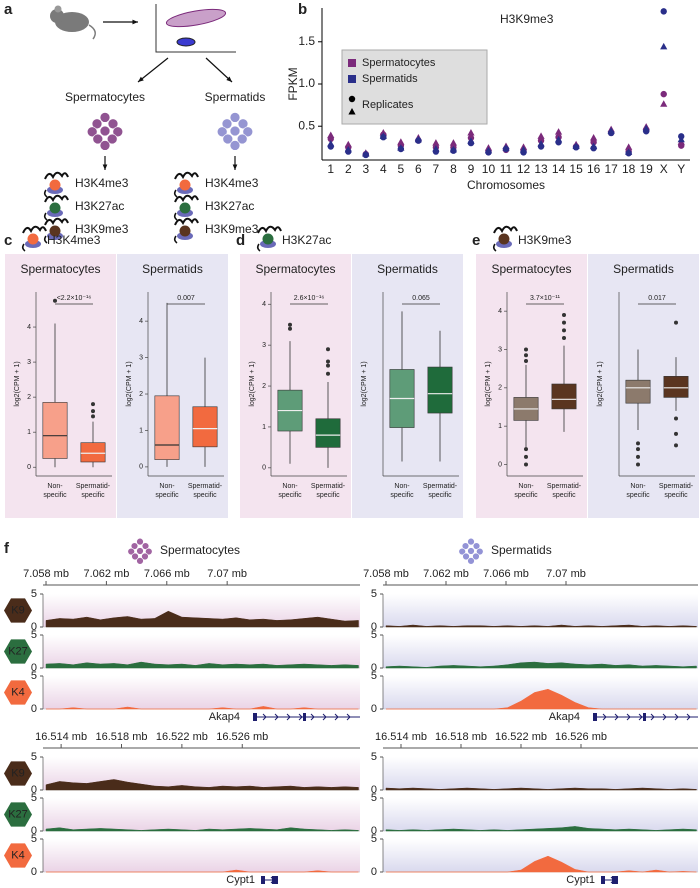 The image size is (700, 888). I want to click on legend-label: Spermatids, so click(390, 79).